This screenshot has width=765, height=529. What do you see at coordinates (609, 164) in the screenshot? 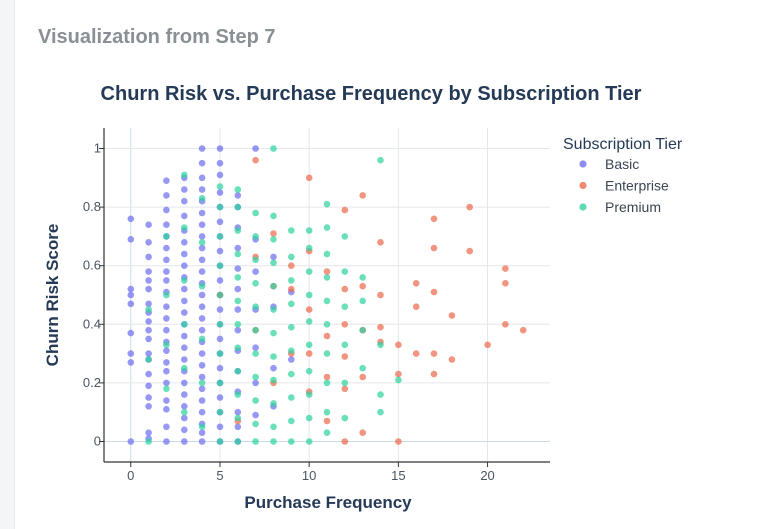
I see `legend-item-basic: Basic` at bounding box center [609, 164].